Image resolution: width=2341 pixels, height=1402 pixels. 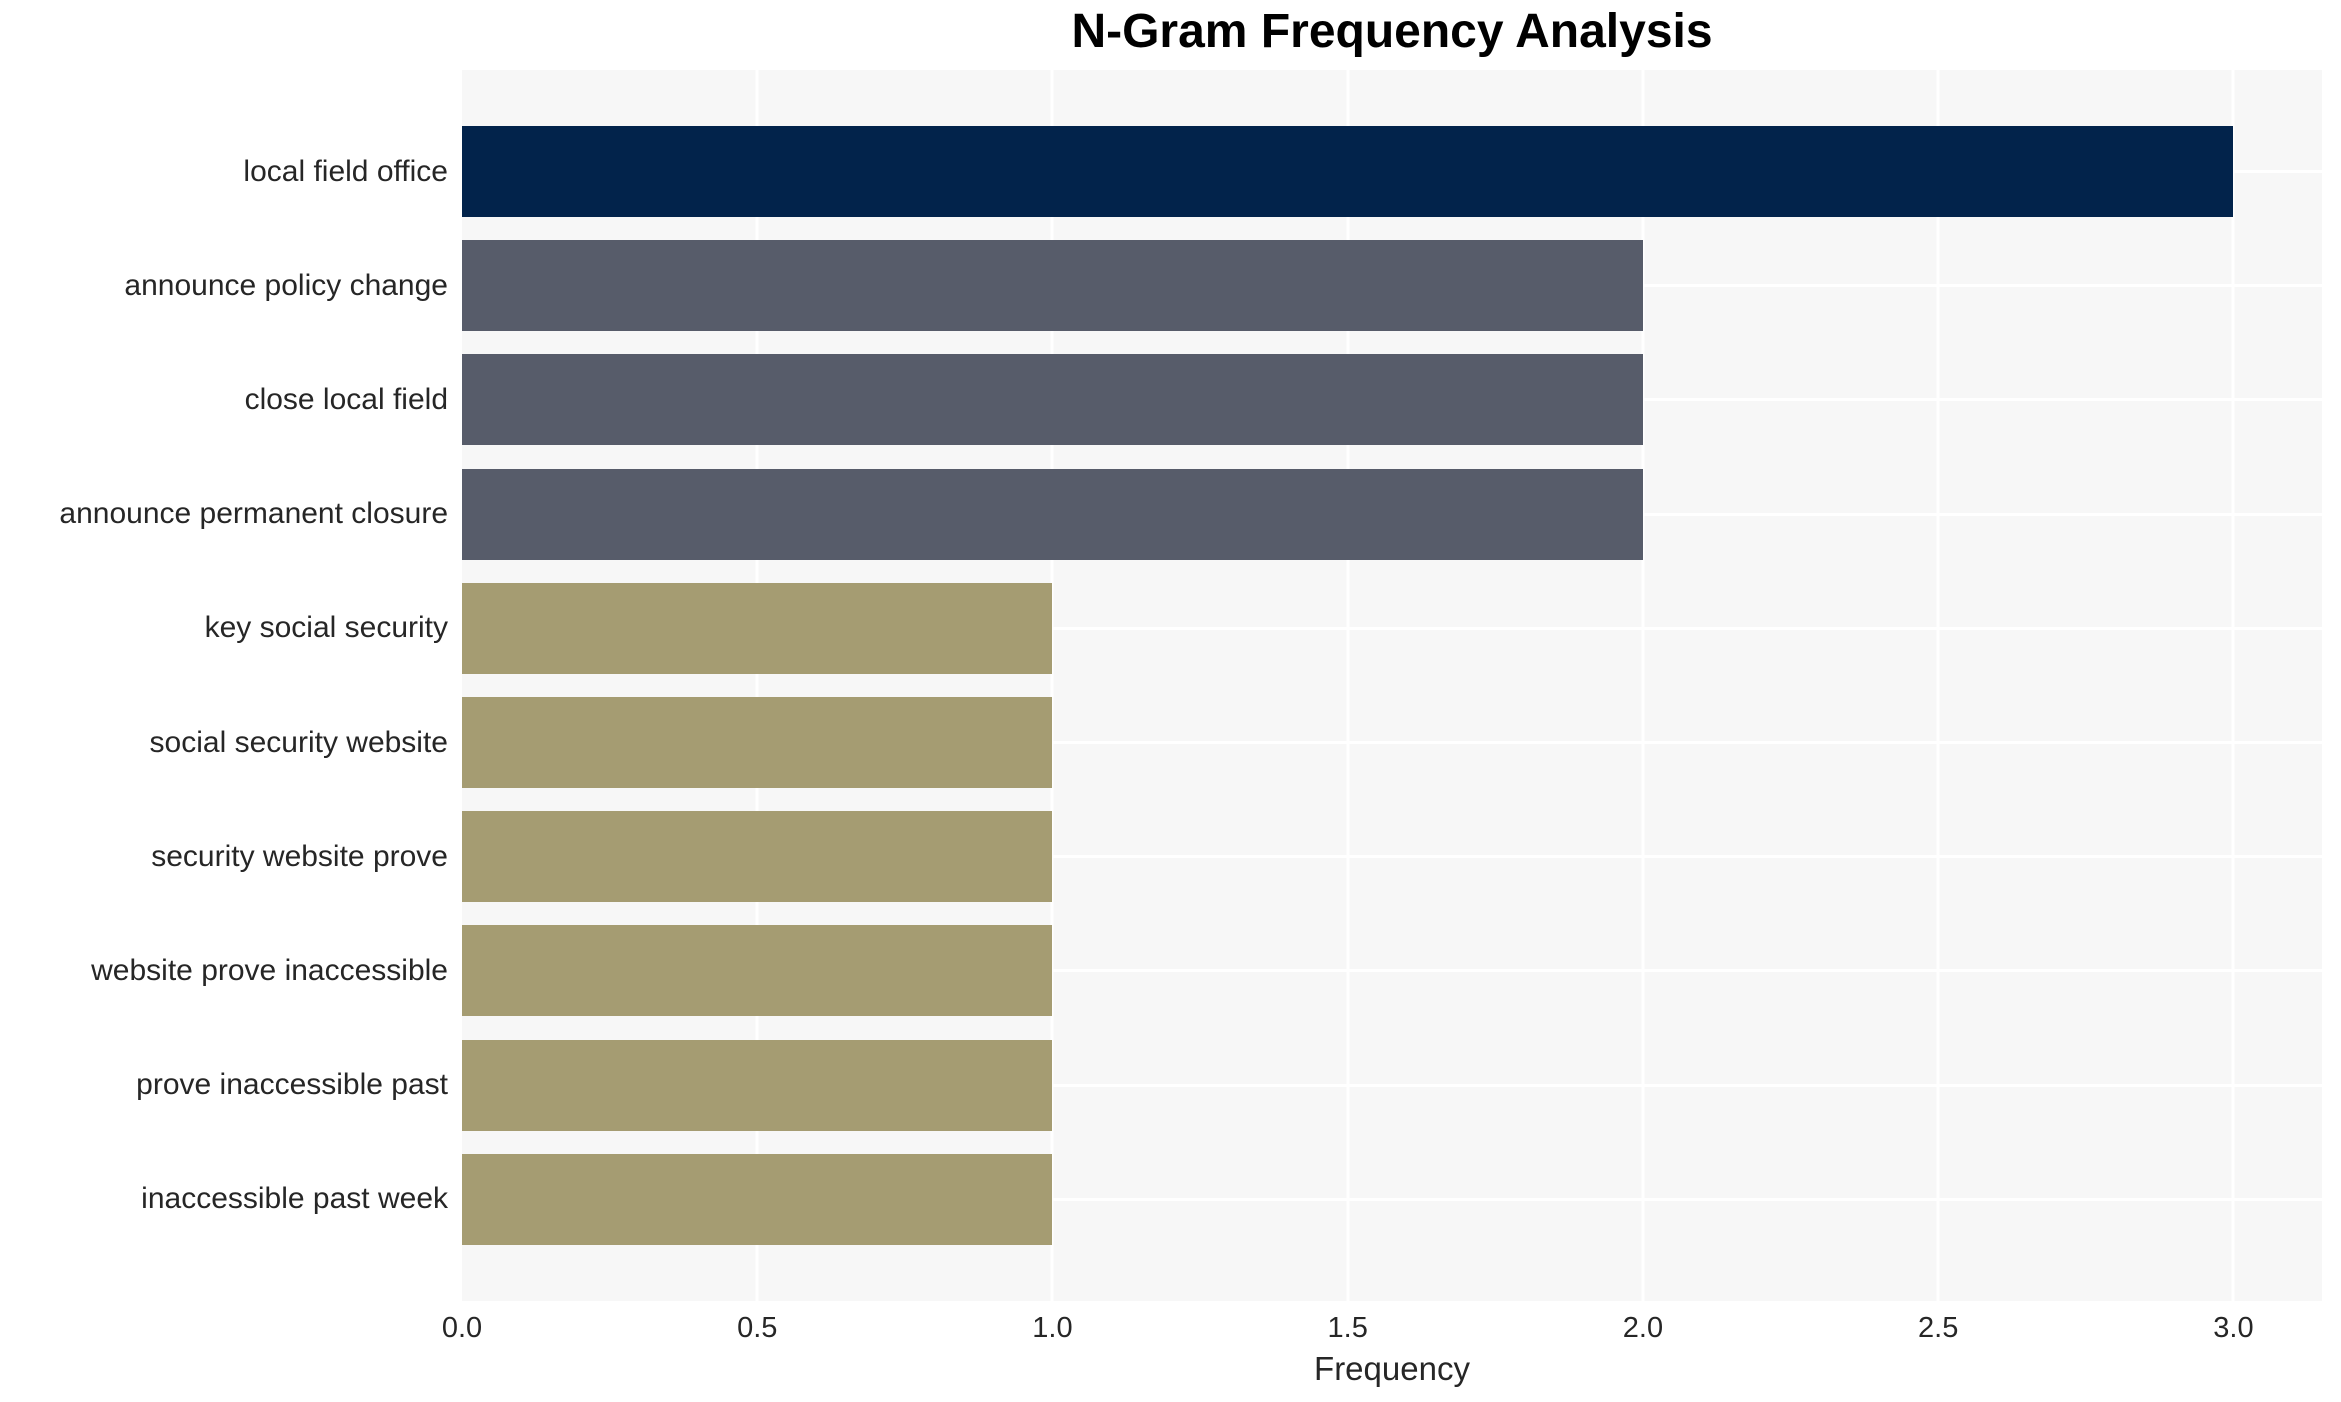 What do you see at coordinates (1938, 1328) in the screenshot?
I see `x-axis-tick-label: 2.5` at bounding box center [1938, 1328].